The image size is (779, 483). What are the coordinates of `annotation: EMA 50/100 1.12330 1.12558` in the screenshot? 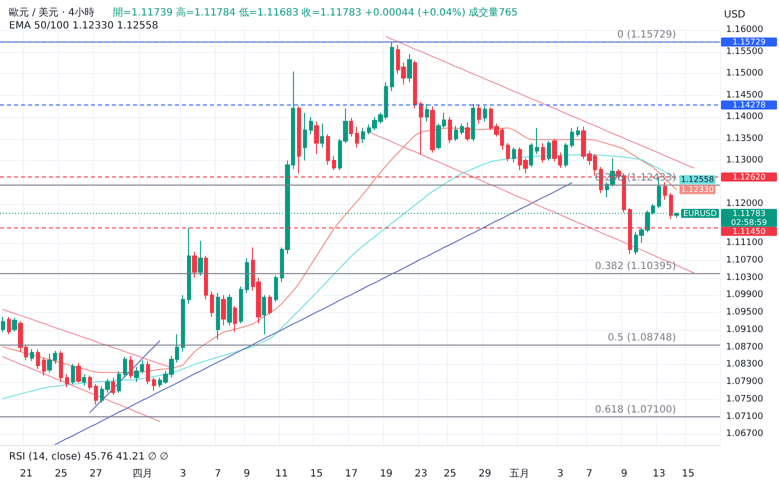 It's located at (83, 26).